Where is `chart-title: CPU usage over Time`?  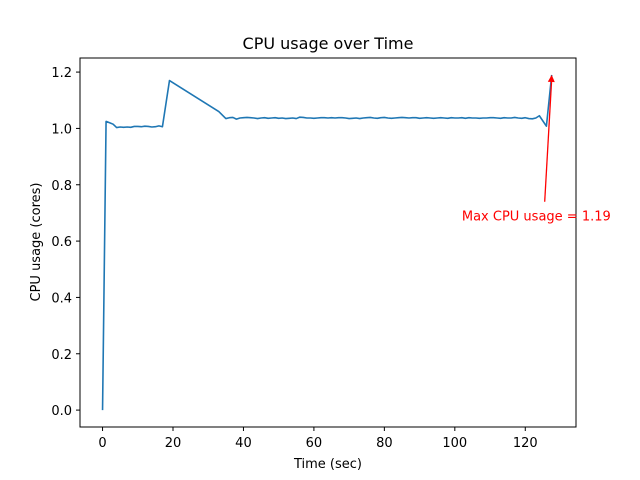
chart-title: CPU usage over Time is located at coordinates (328, 43).